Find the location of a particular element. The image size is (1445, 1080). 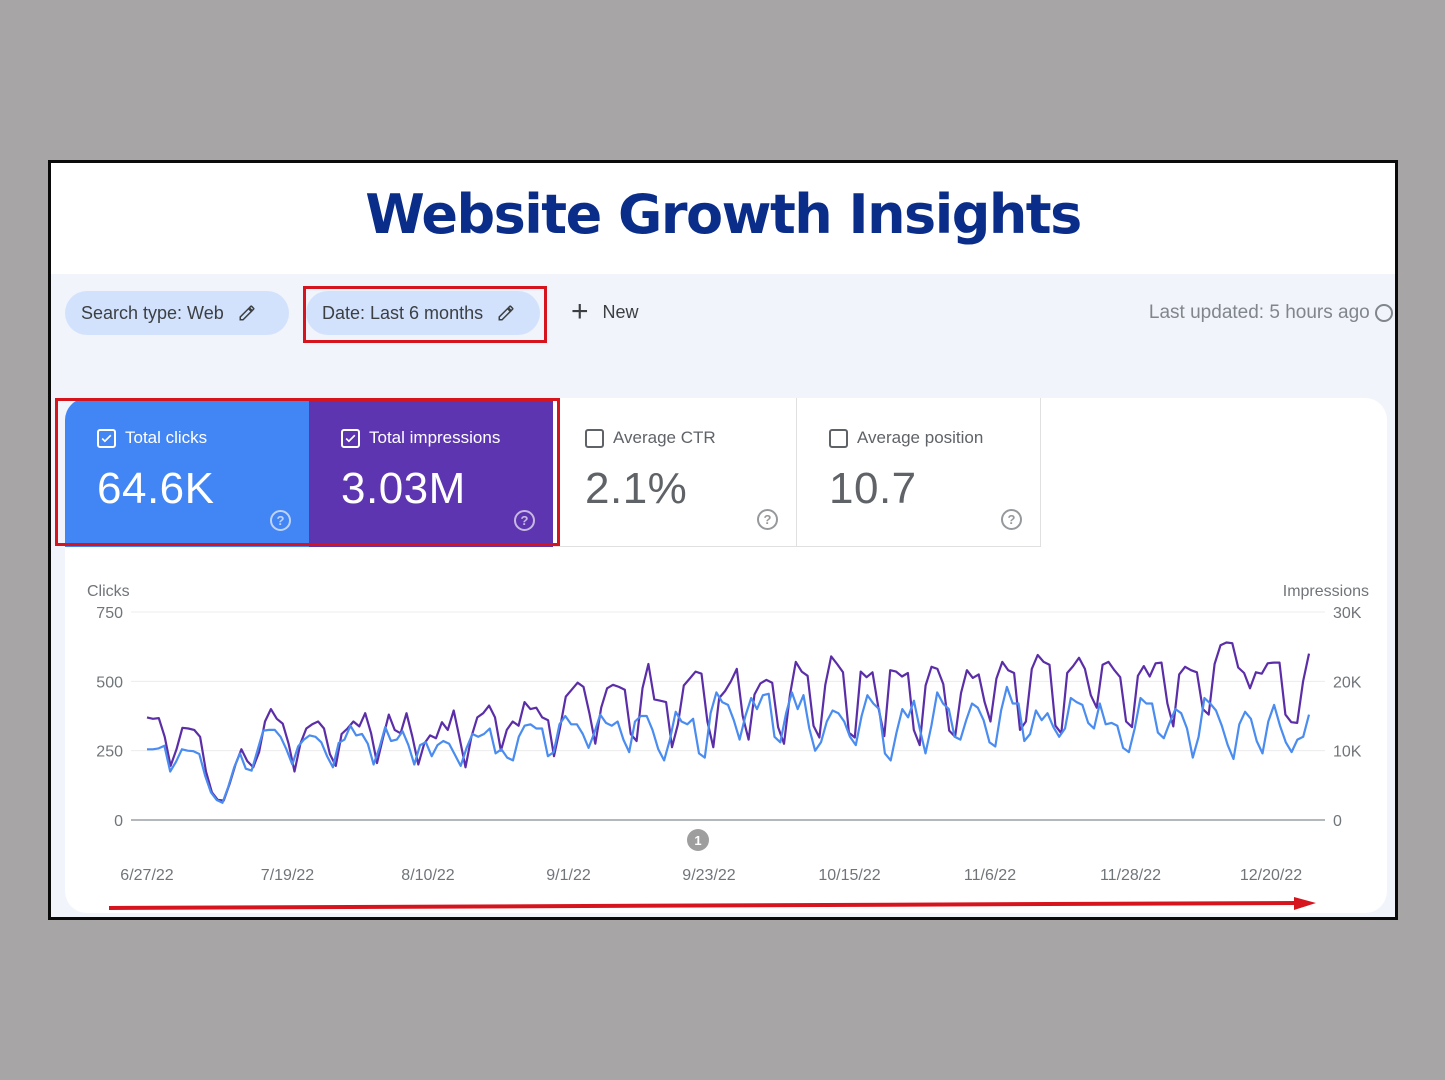

date-filter-chip: Date: Last 6 months is located at coordinates (423, 313).